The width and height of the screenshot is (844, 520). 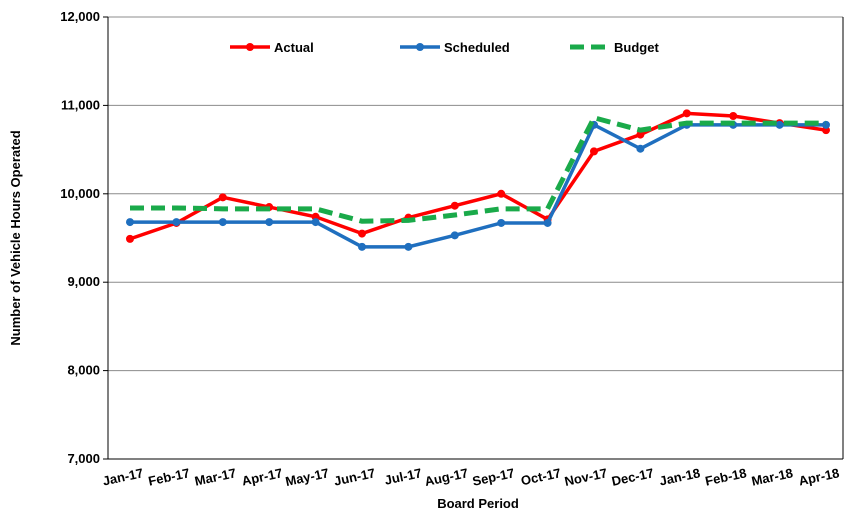 What do you see at coordinates (169, 476) in the screenshot?
I see `x-tick-label: Feb-17` at bounding box center [169, 476].